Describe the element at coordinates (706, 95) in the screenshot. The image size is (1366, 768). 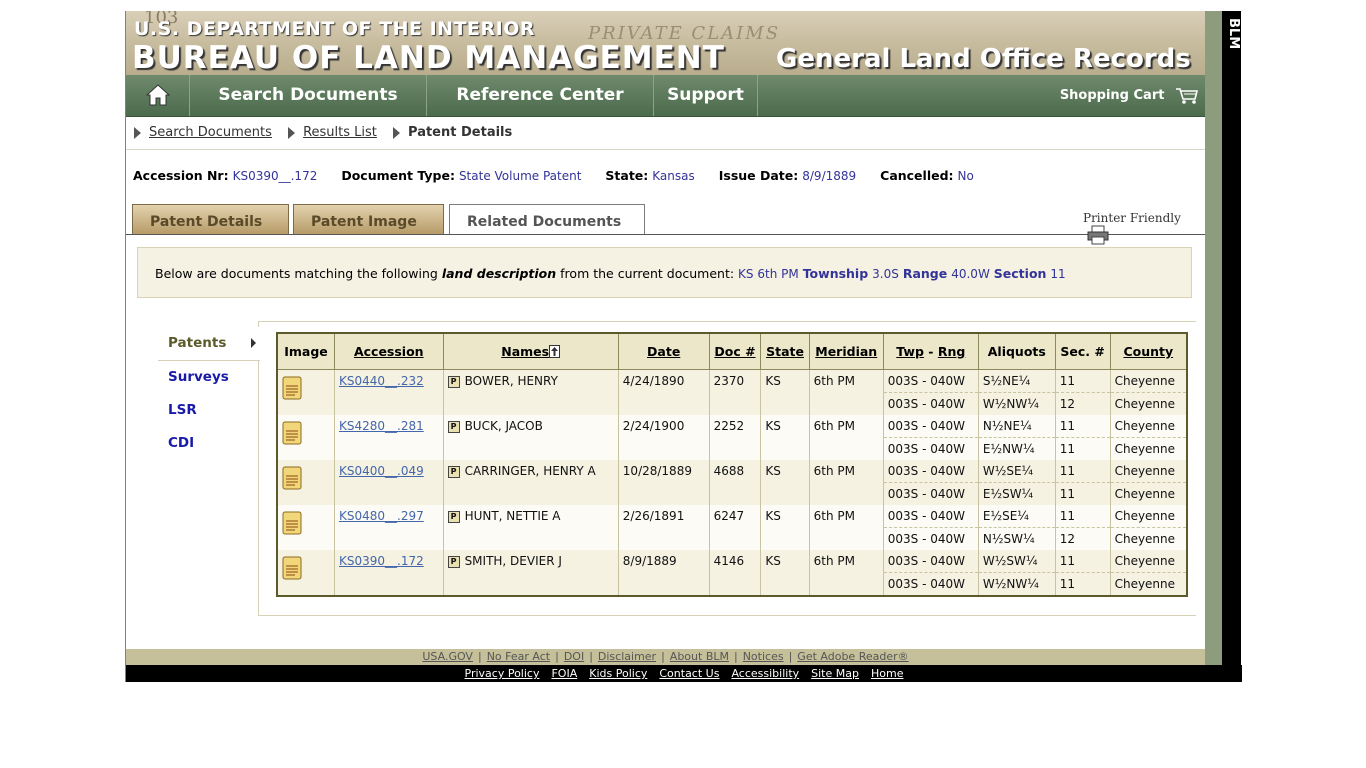
I see `nav-support: Support` at that location.